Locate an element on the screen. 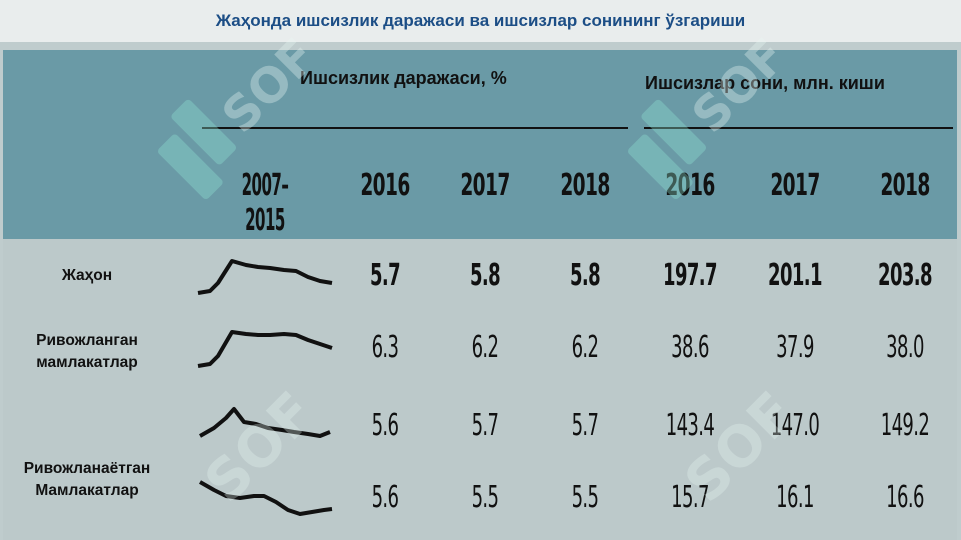 Image resolution: width=961 pixels, height=540 pixels. cell-developing2-rate-2016: 5.6 is located at coordinates (385, 497).